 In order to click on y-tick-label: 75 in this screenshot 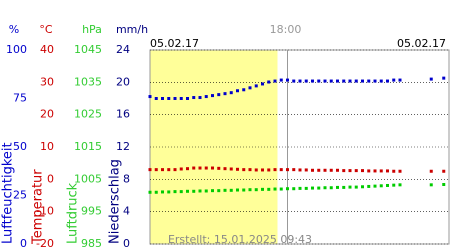, I will do `click(20, 98)`.